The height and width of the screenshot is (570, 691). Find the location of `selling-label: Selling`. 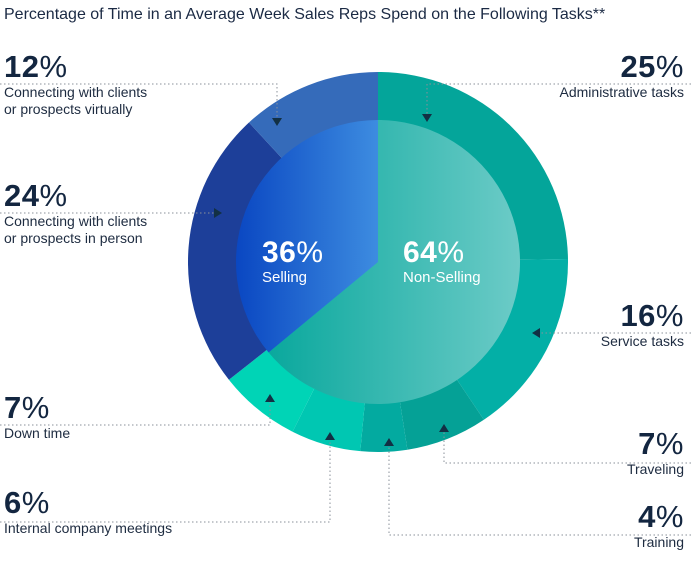

selling-label: Selling is located at coordinates (285, 277).